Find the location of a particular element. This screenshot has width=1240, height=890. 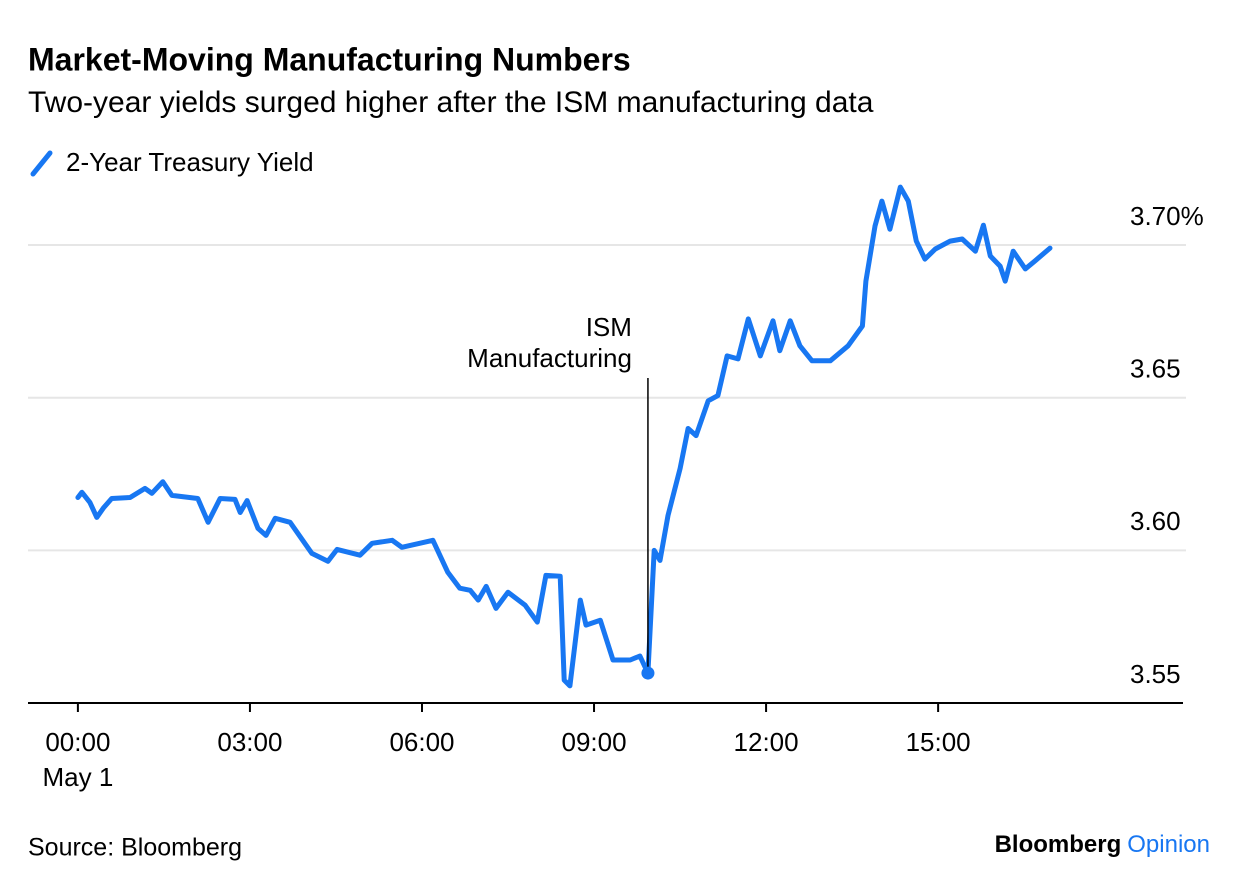

chart-title: Market-Moving Manufacturing Numbers is located at coordinates (329, 59).